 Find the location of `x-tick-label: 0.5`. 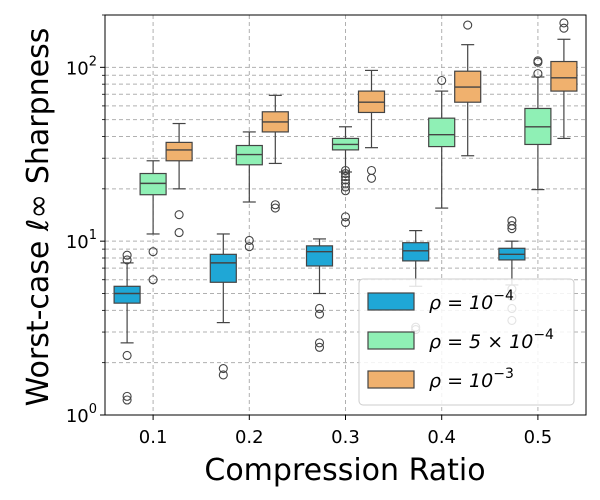

x-tick-label: 0.5 is located at coordinates (538, 437).